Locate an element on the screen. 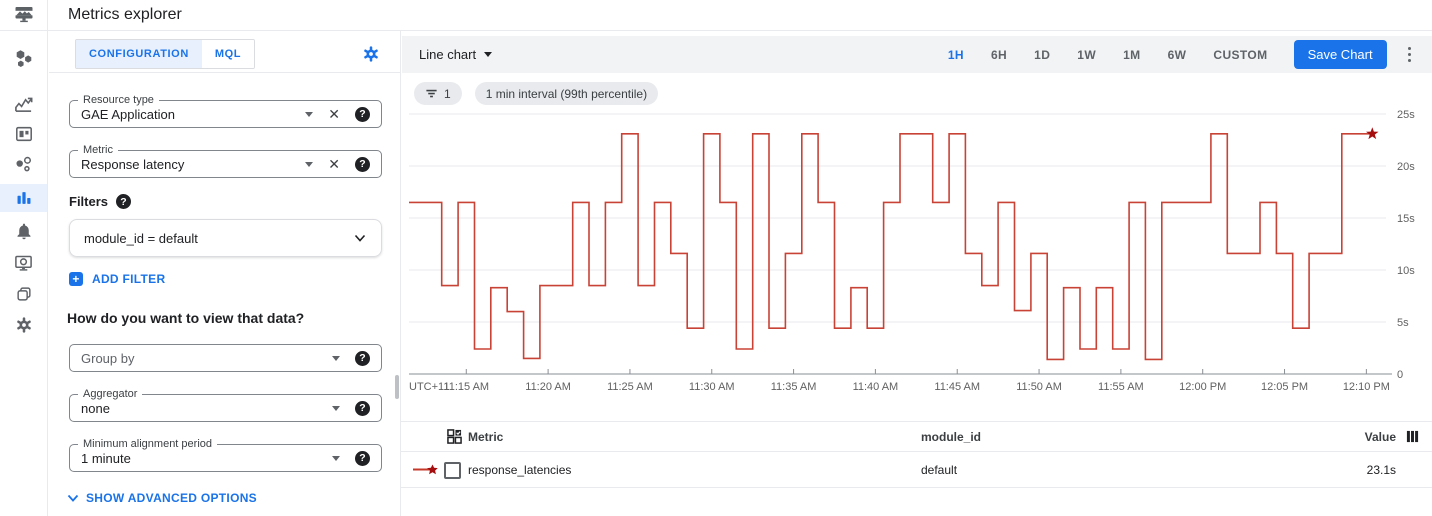  end-star-marker is located at coordinates (1372, 133).